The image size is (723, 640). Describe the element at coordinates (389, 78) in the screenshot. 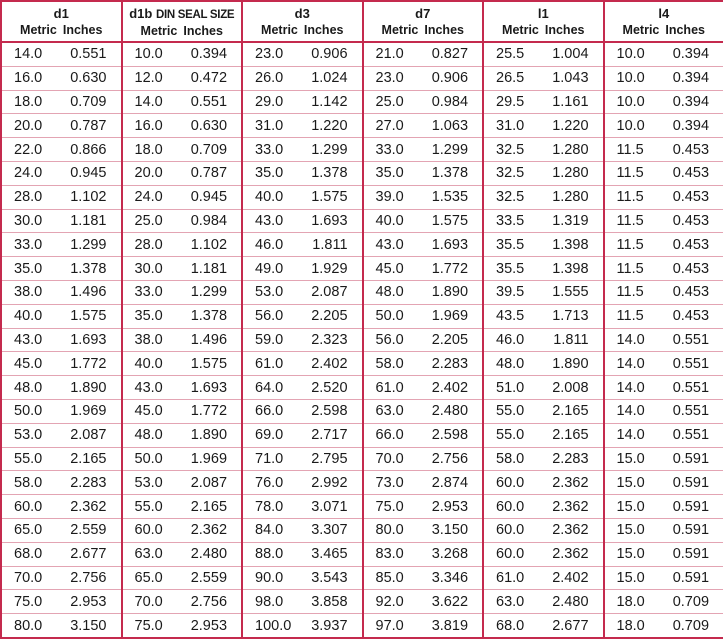

I see `metric-cell-d7: 23.0` at that location.